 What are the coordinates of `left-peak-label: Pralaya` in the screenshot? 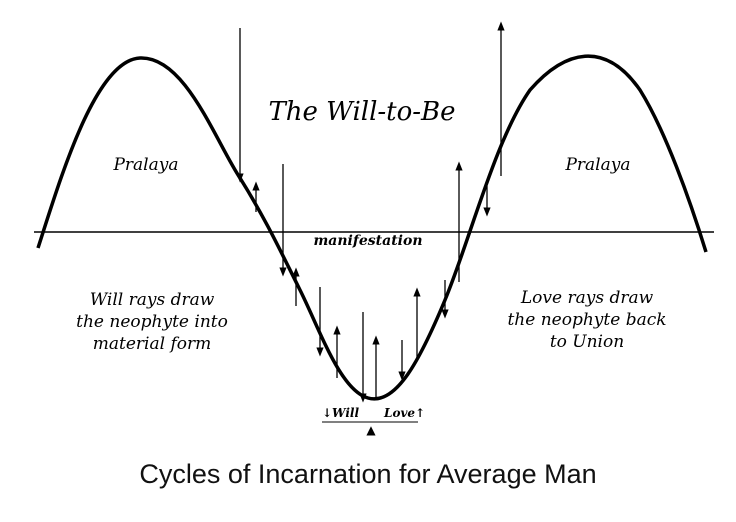 It's located at (145, 165).